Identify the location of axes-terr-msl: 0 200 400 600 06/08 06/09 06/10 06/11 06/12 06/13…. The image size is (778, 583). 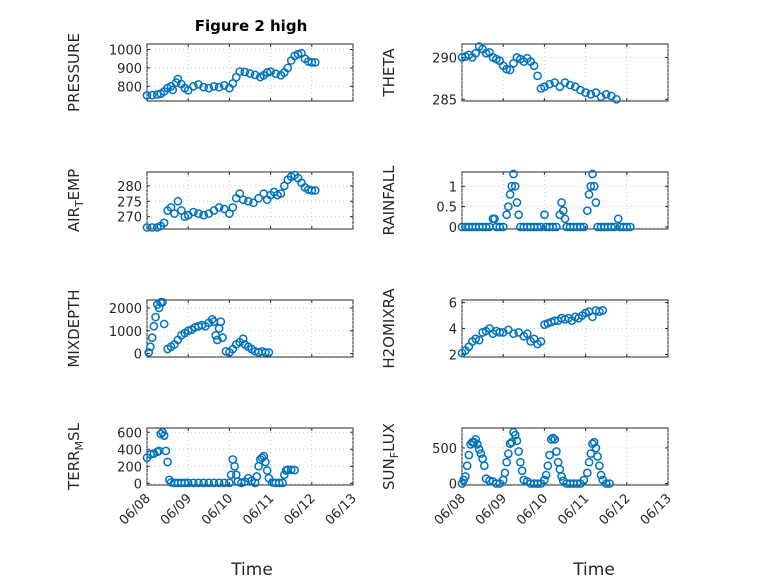
(212, 475).